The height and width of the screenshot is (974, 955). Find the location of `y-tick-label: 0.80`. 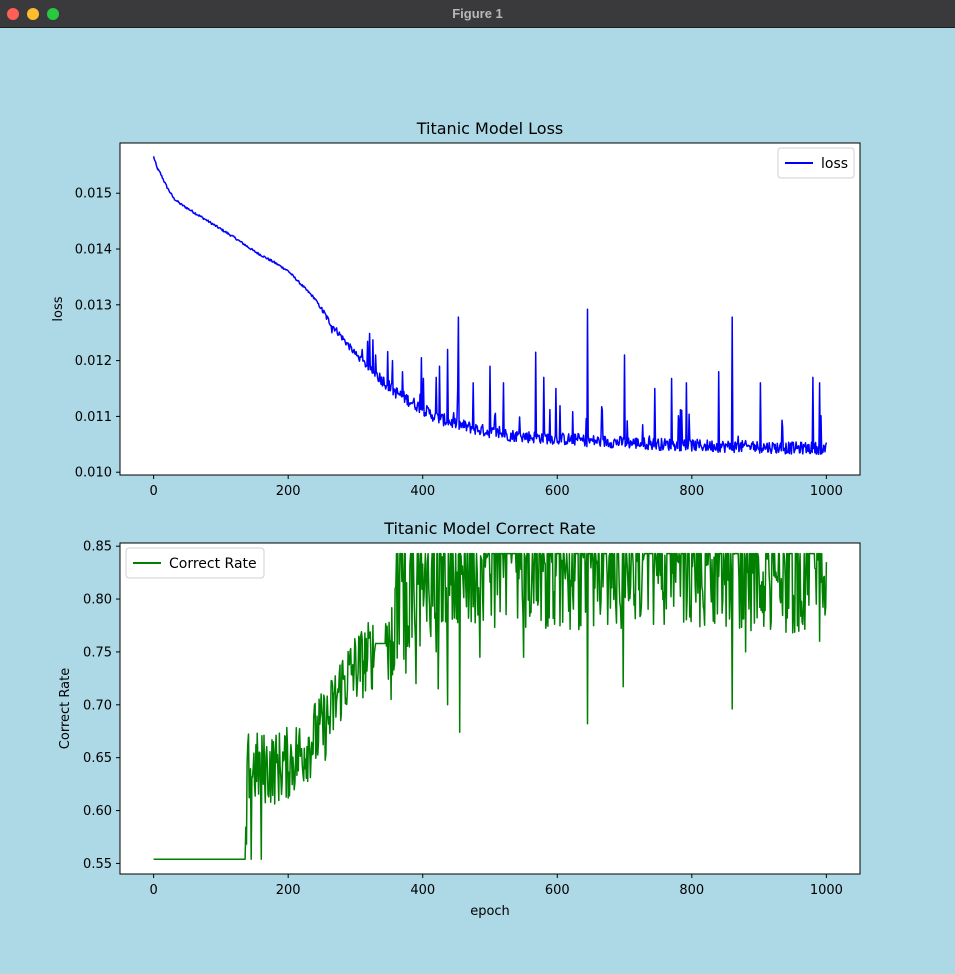

y-tick-label: 0.80 is located at coordinates (97, 600).